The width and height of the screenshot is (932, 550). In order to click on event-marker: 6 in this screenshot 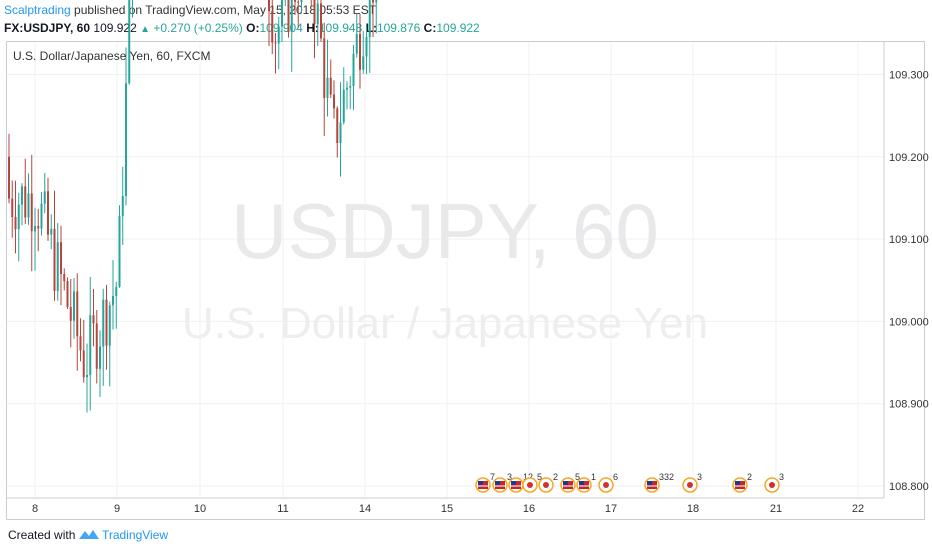, I will do `click(608, 482)`.